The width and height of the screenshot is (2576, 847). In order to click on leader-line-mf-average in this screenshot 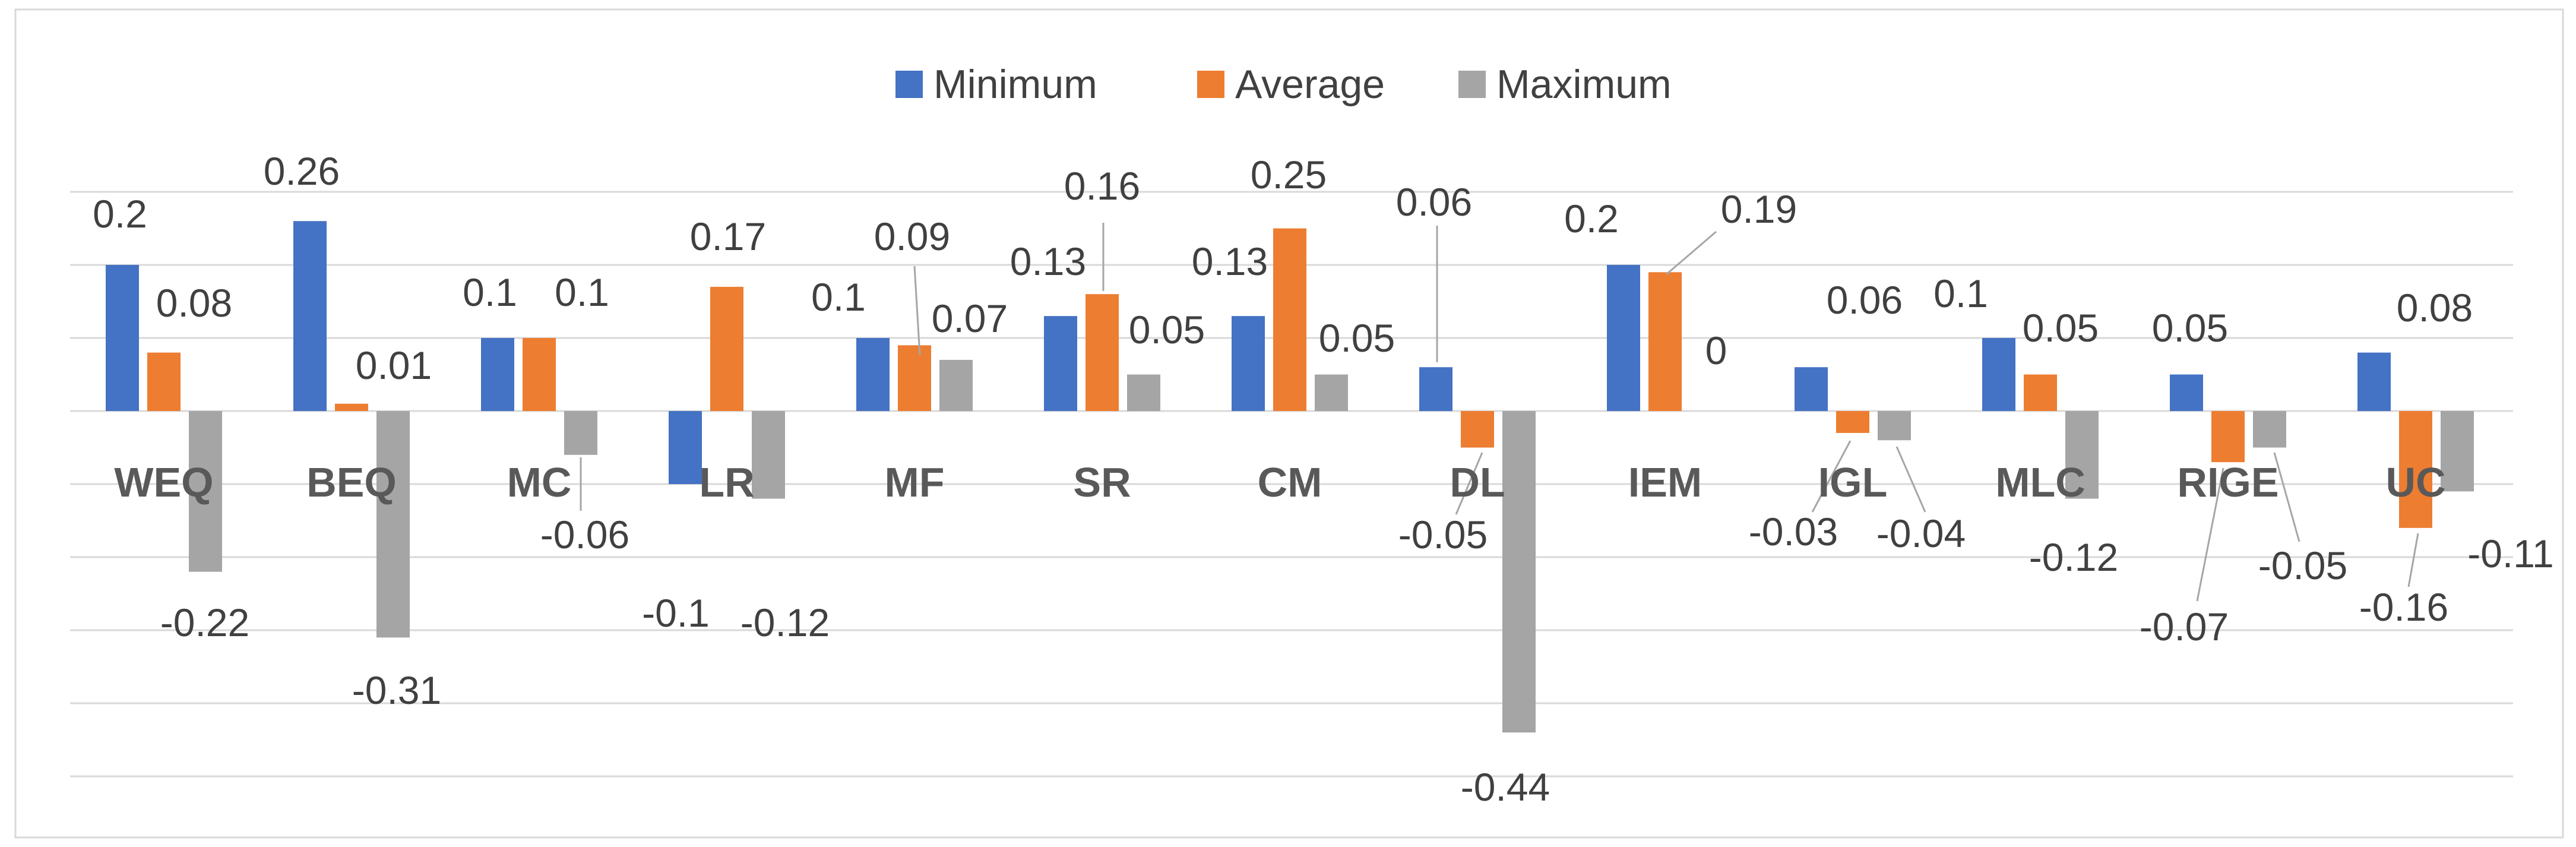, I will do `click(917, 311)`.